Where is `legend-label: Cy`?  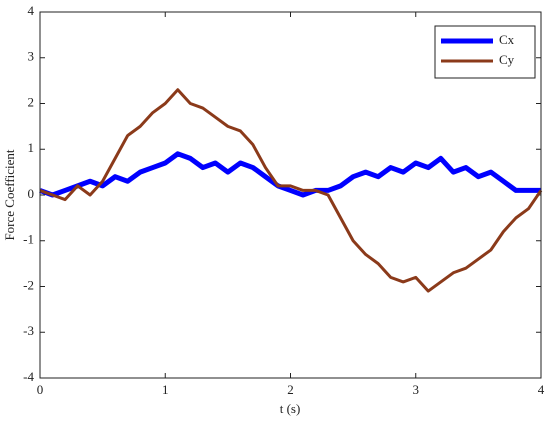 legend-label: Cy is located at coordinates (507, 59).